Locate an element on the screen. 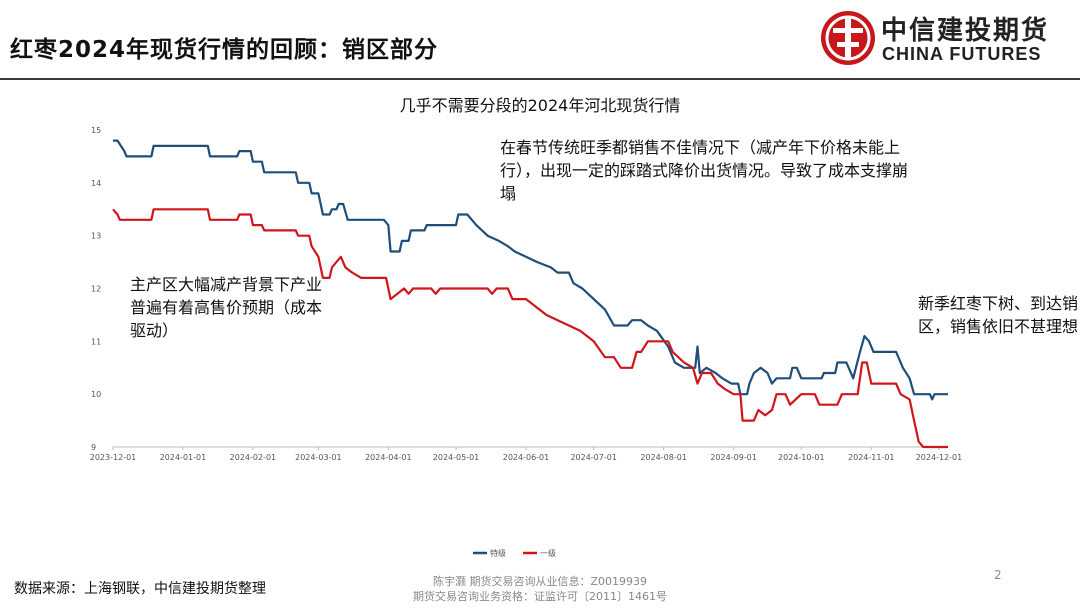 The height and width of the screenshot is (608, 1080). company-logo: 中信建投期货 CHINA FUTURES is located at coordinates (943, 39).